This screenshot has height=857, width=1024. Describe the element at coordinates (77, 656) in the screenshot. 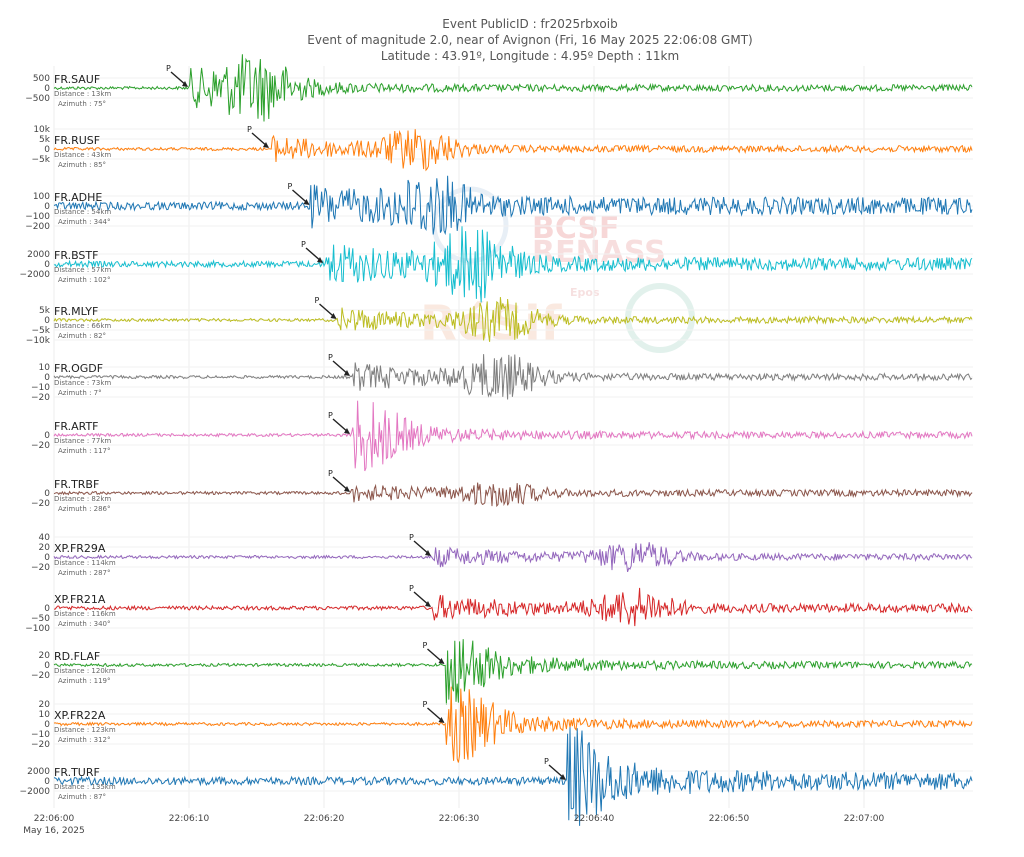

I see `station-label: RD.FLAF` at that location.